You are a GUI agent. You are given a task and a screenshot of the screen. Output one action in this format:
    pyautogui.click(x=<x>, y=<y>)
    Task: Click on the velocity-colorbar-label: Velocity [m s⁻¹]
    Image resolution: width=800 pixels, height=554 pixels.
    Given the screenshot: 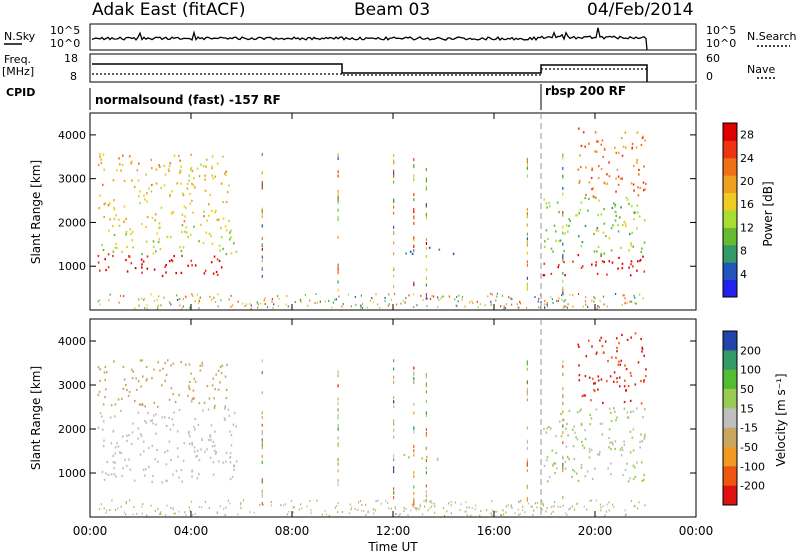 What is the action you would take?
    pyautogui.click(x=781, y=419)
    